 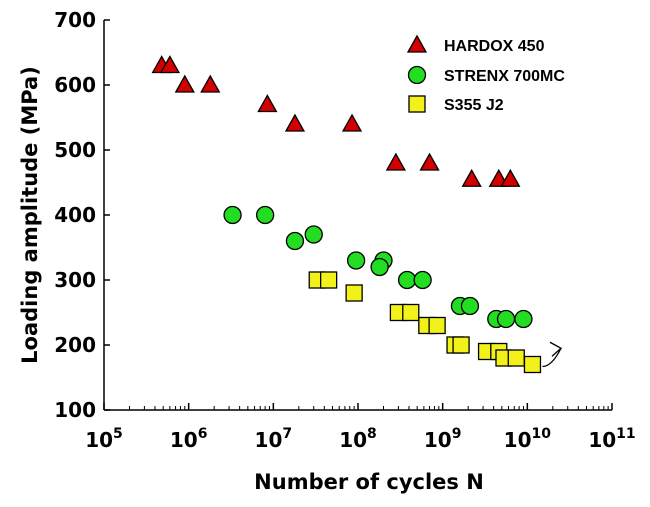 I want to click on x-tick-label: 10⁷, so click(x=274, y=439).